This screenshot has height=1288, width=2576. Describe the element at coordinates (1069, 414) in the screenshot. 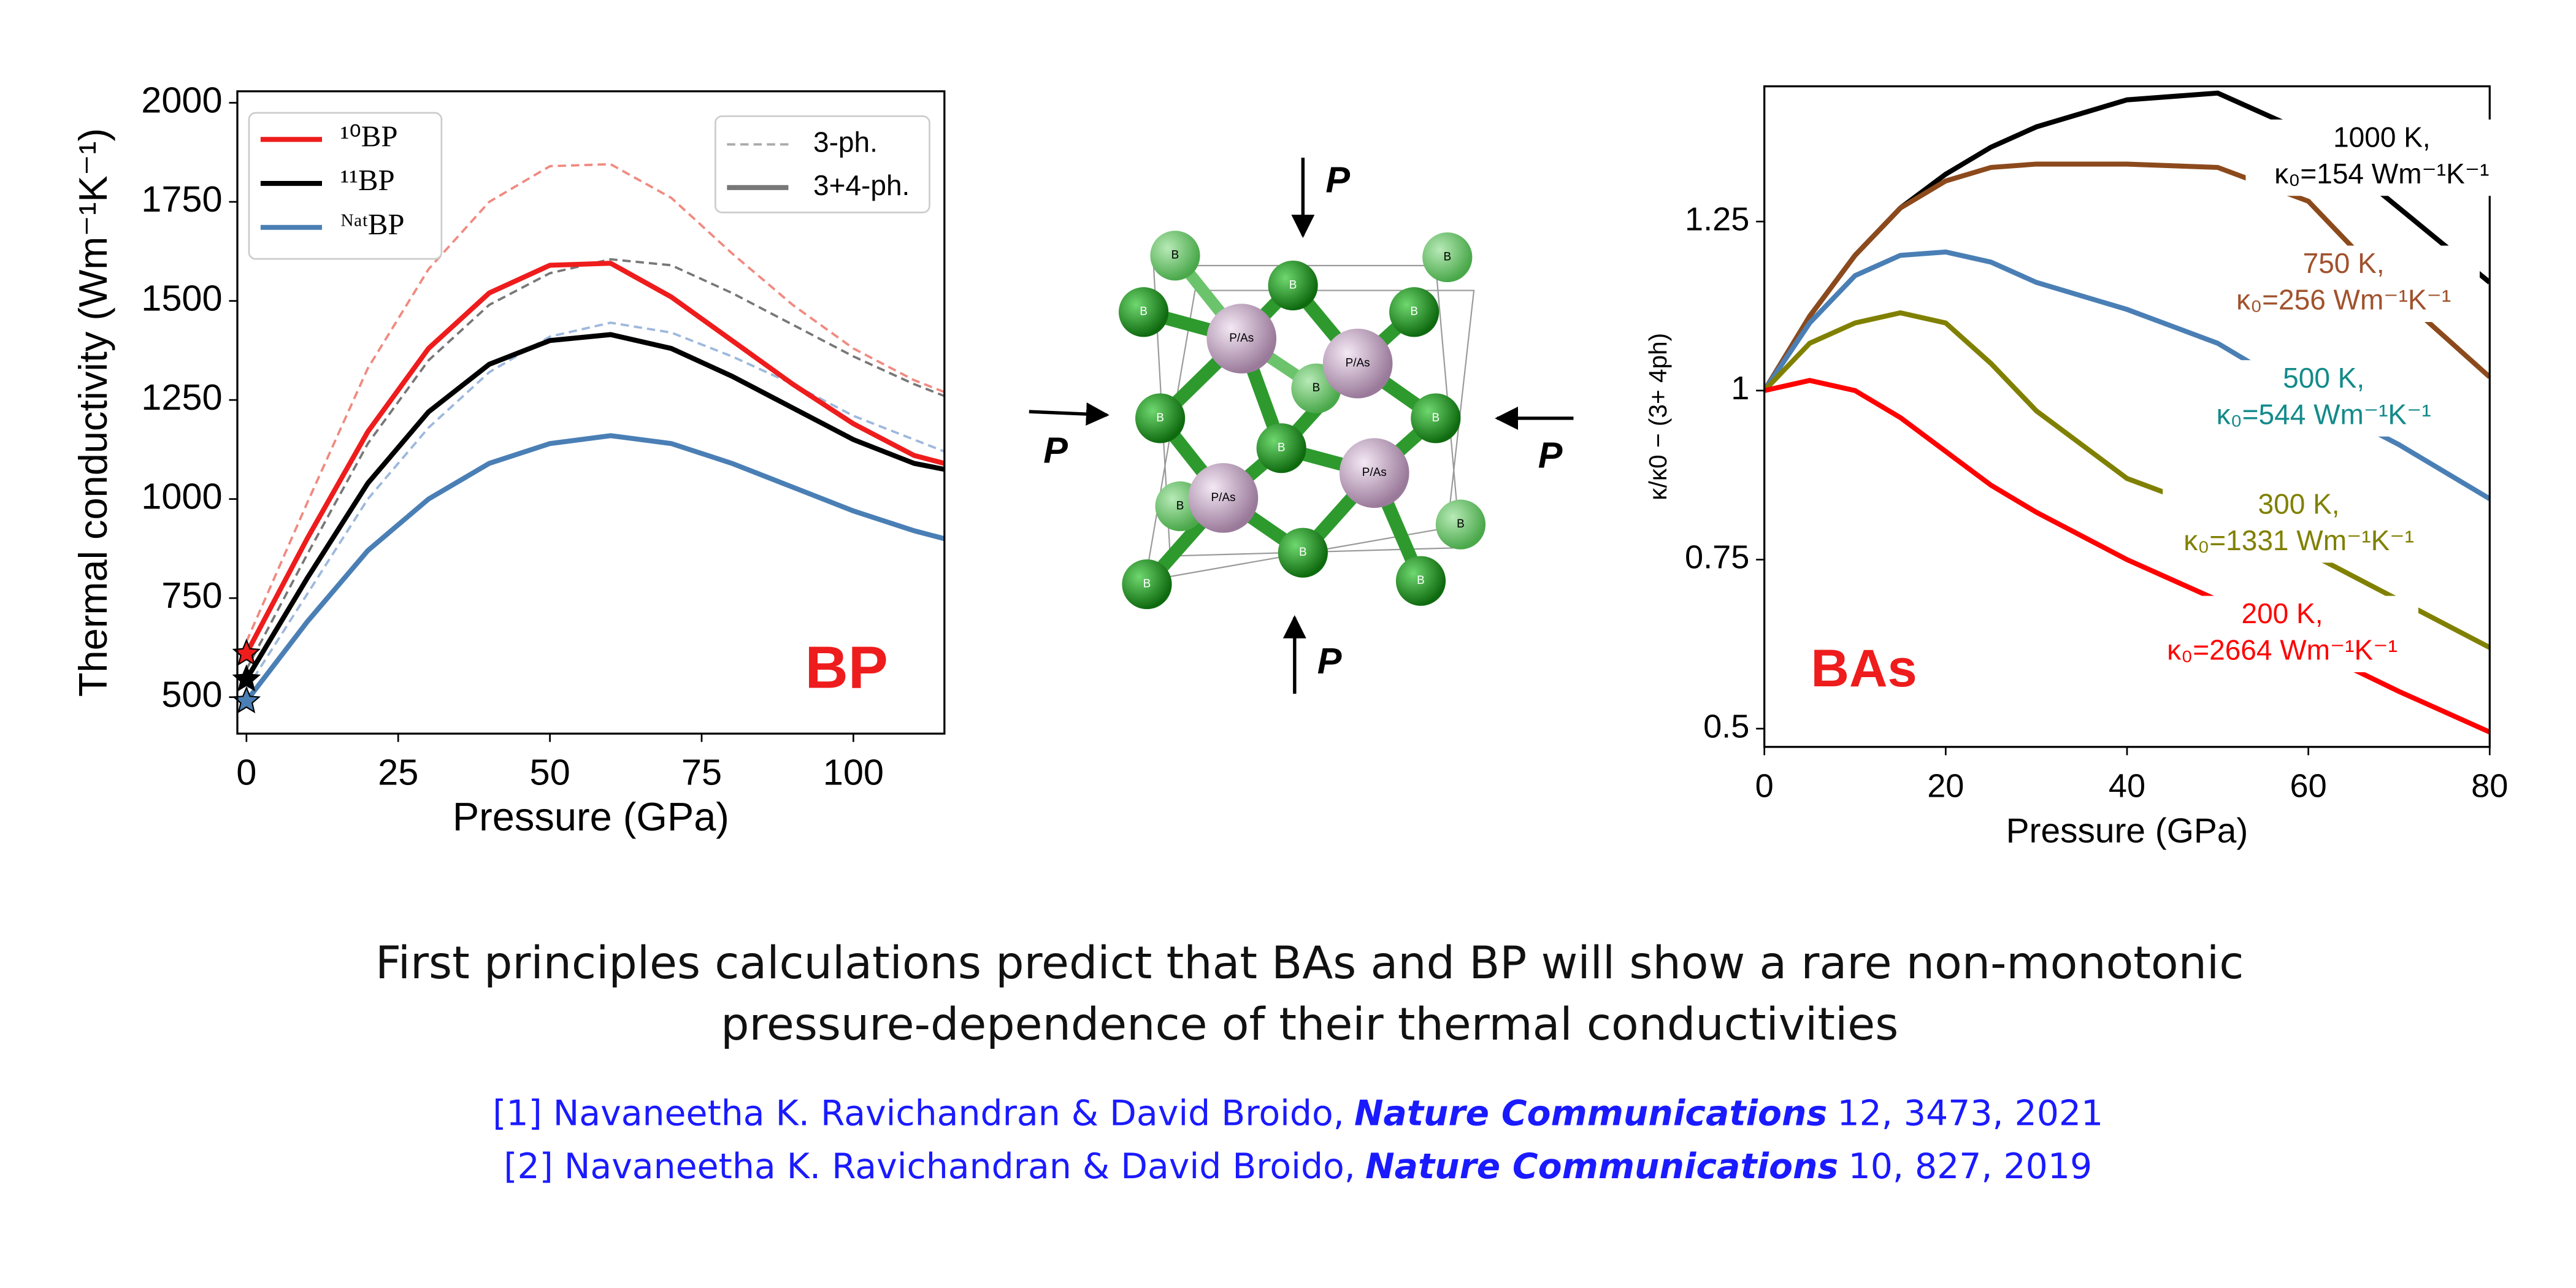

I see `force-arrow` at that location.